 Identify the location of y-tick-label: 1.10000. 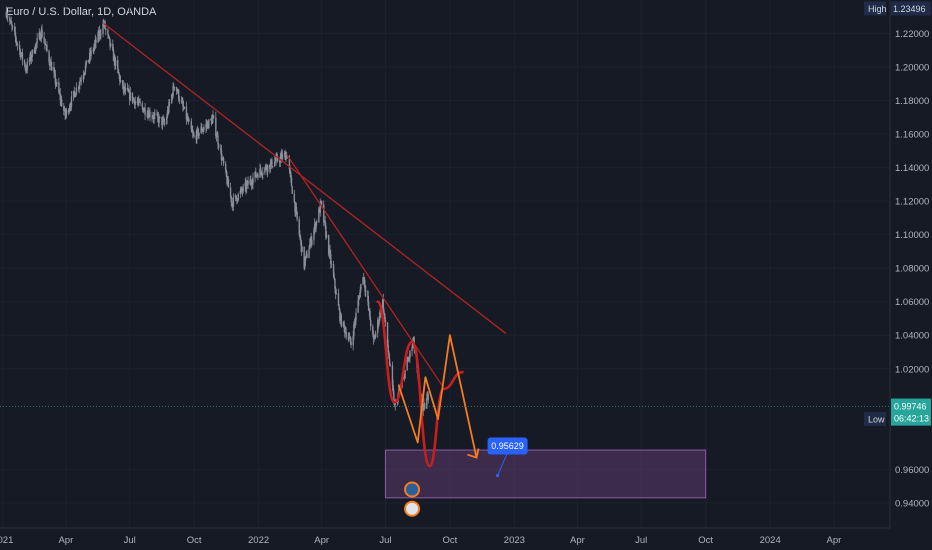
(912, 235).